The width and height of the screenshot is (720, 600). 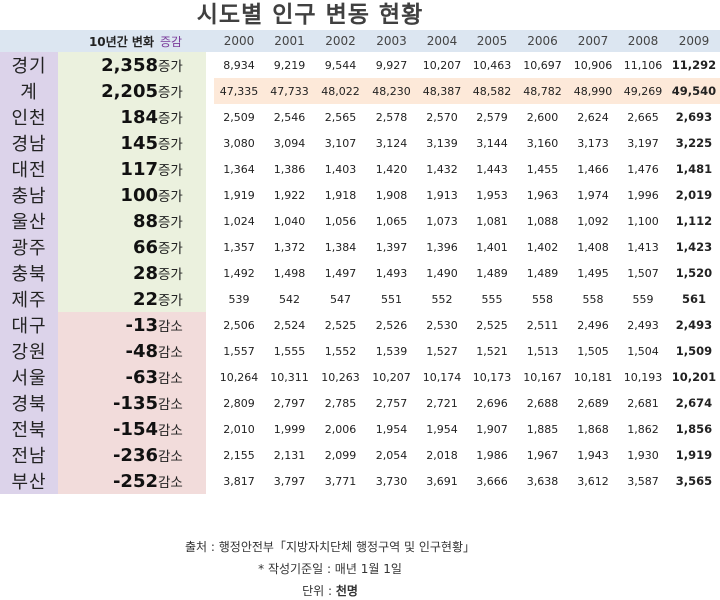 I want to click on year-value: 3,197, so click(x=643, y=143).